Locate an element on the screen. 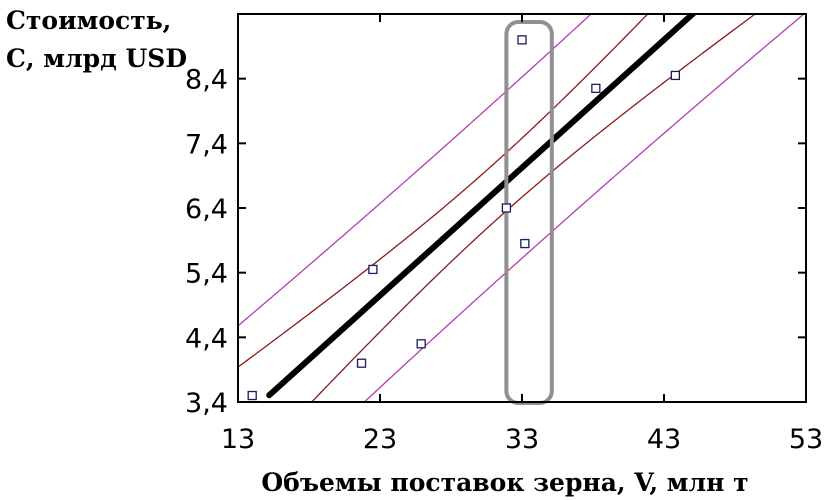 The width and height of the screenshot is (829, 500). y-axis-label-line-1: Стоимость, is located at coordinates (88, 20).